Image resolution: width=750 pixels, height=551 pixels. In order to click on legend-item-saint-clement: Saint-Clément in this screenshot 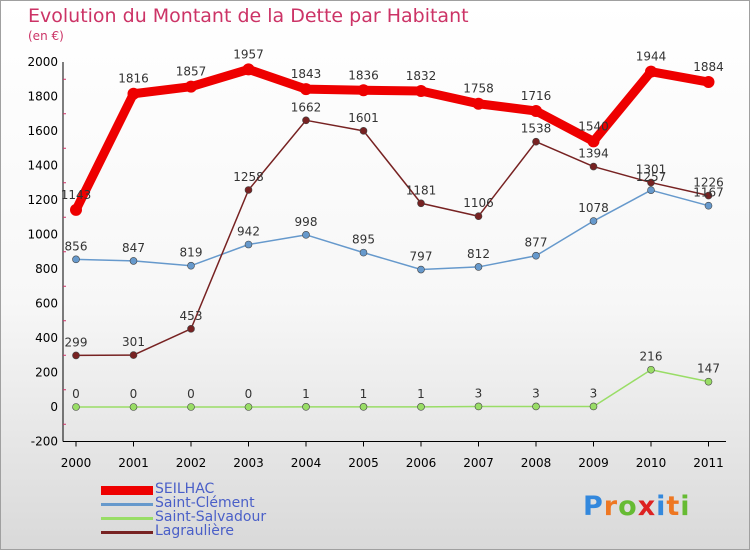, I will do `click(231, 503)`.